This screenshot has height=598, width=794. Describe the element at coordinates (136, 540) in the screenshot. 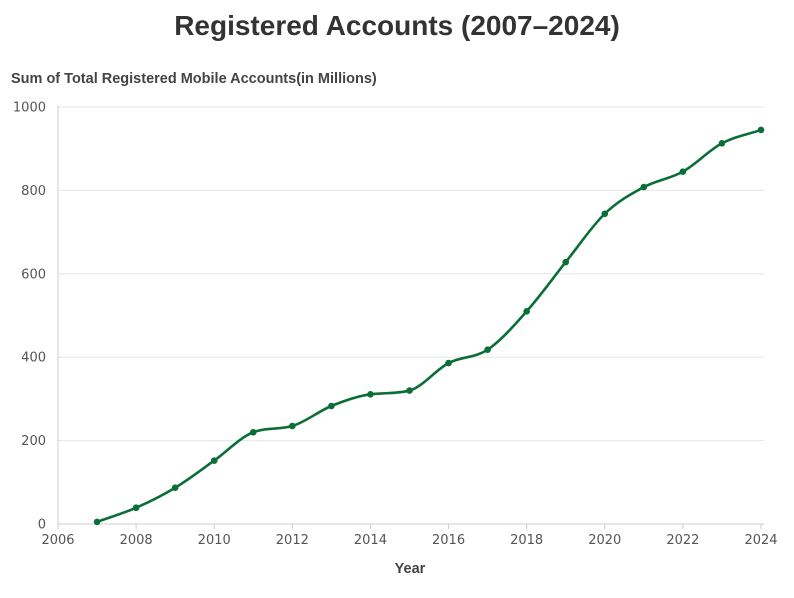

I see `x-tick-label: 2008` at that location.